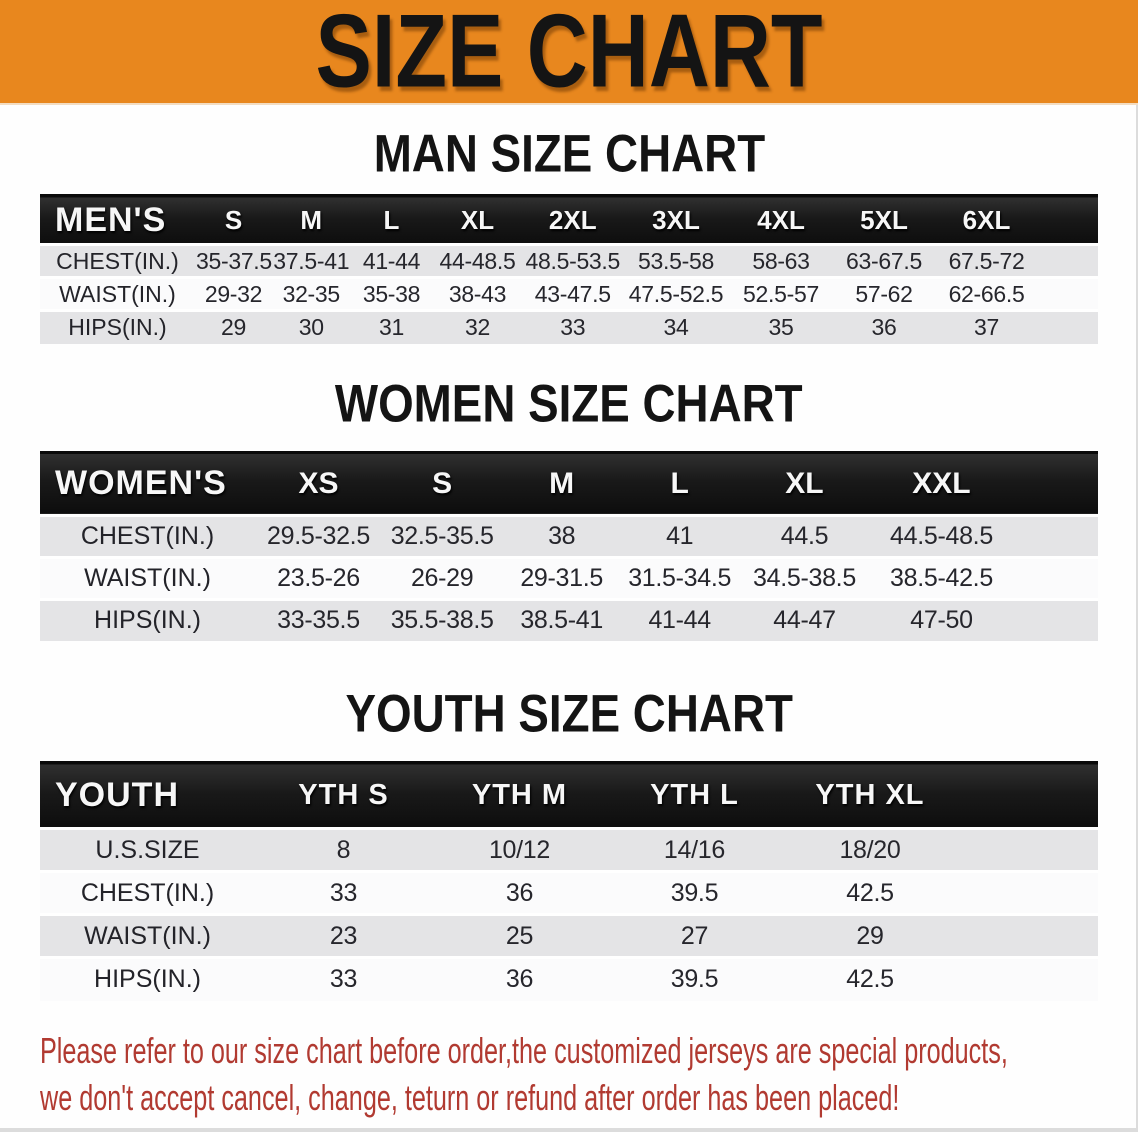 This screenshot has height=1132, width=1138. I want to click on size-value-cell: 48.5-53.5, so click(573, 260).